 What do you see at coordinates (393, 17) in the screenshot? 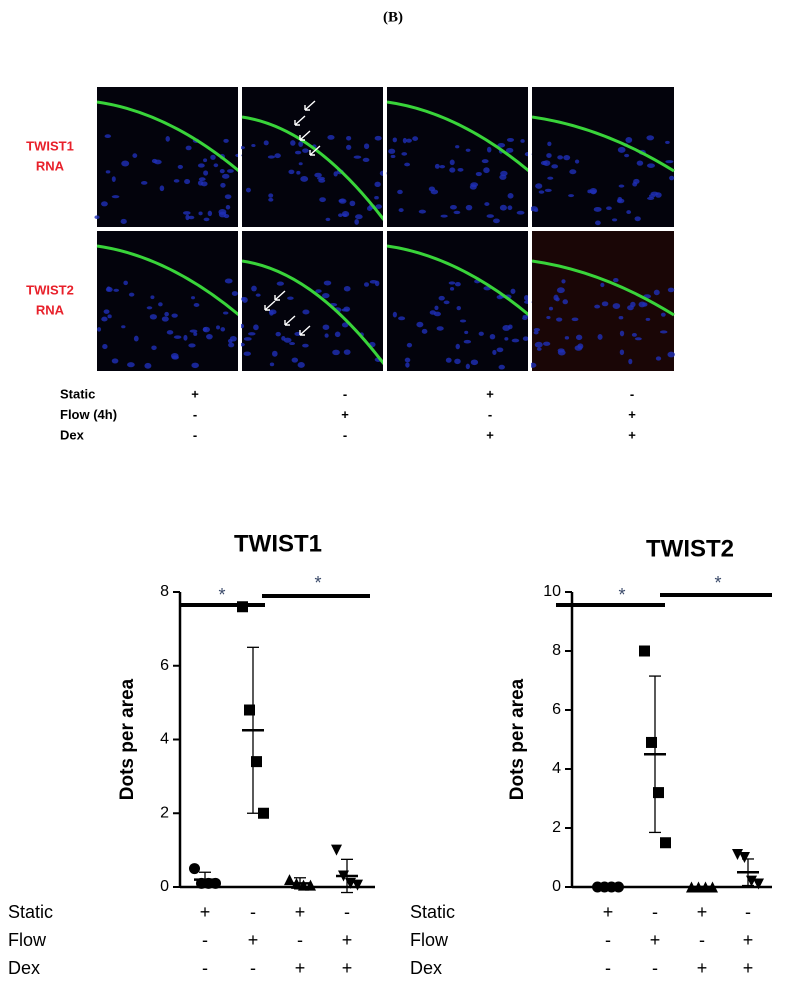
I see `panel-label: (B)` at bounding box center [393, 17].